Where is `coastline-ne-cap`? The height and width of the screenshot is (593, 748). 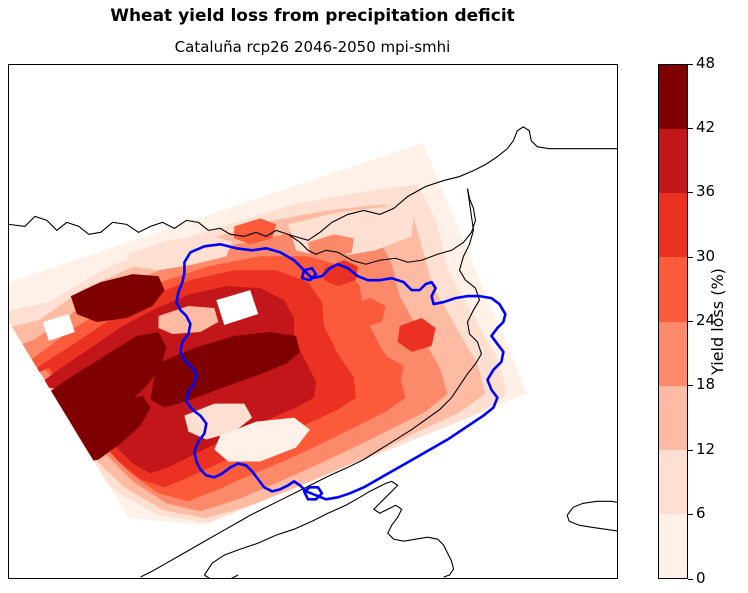
coastline-ne-cap is located at coordinates (382, 226).